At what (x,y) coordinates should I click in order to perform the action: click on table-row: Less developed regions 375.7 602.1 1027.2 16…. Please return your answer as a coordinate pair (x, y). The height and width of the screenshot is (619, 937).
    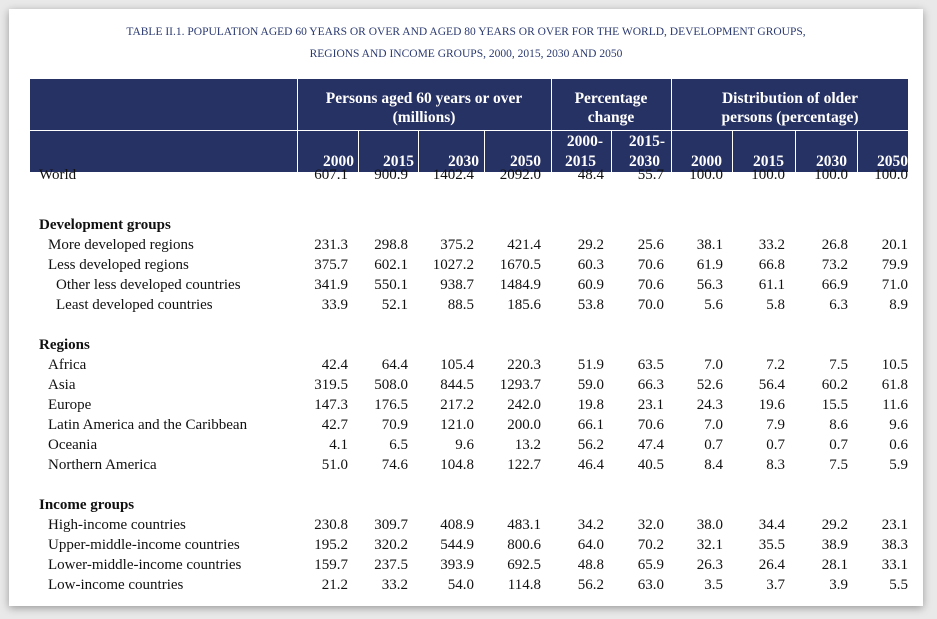
    Looking at the image, I should click on (469, 265).